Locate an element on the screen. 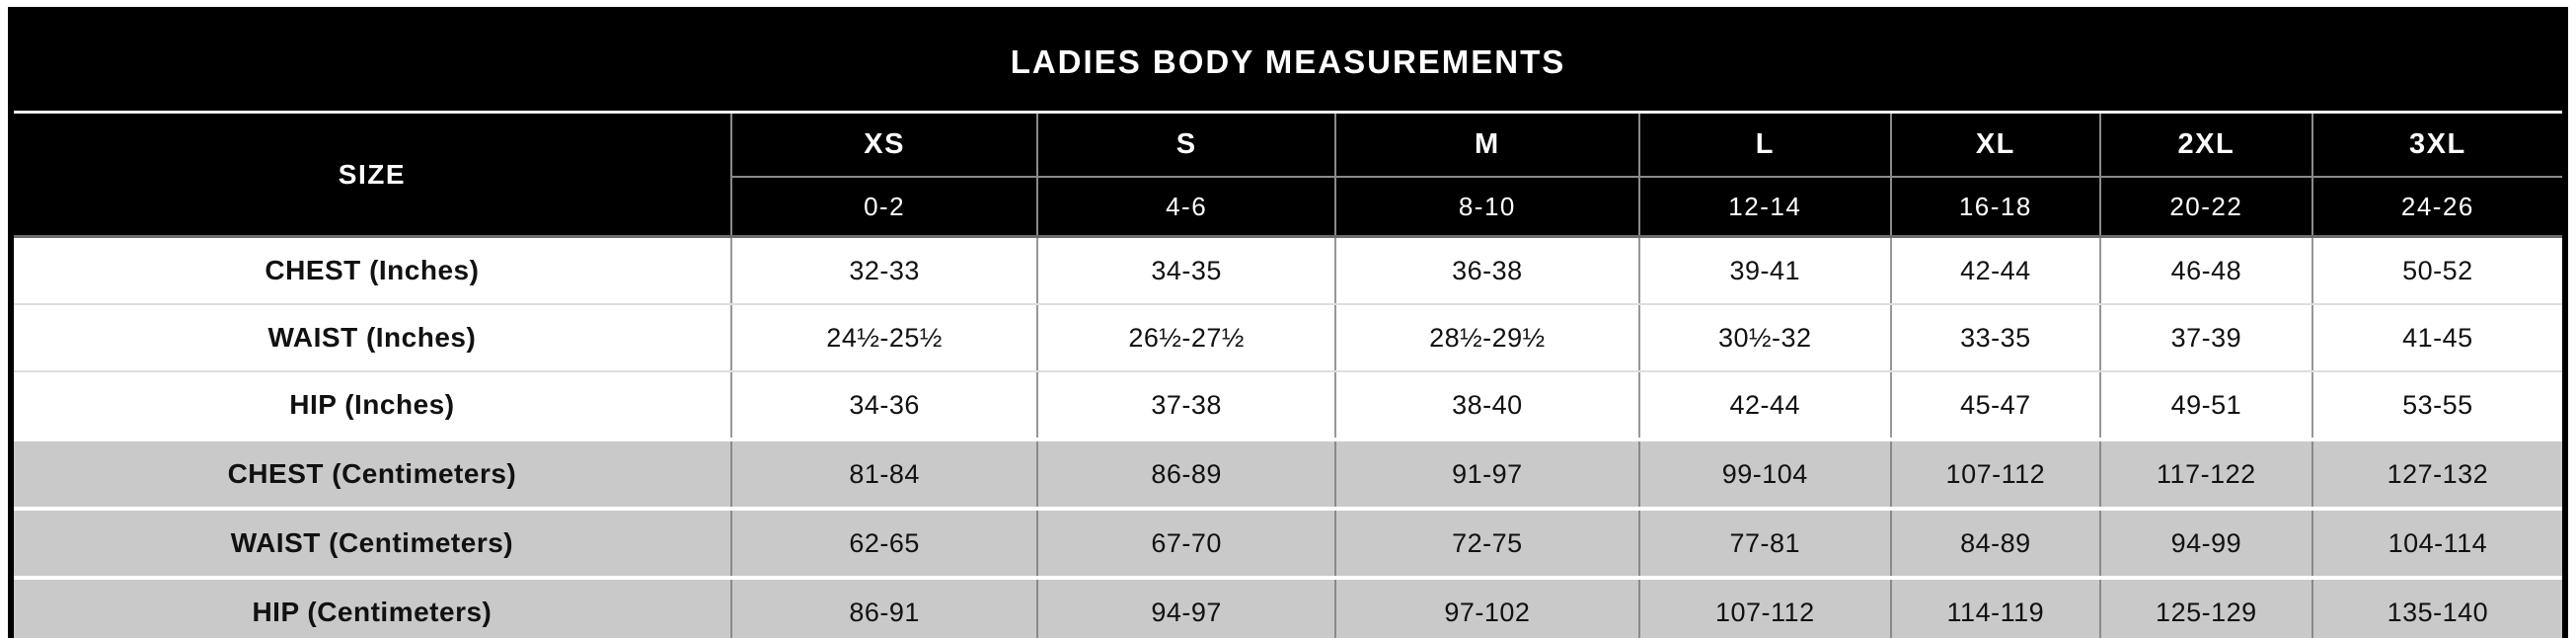 Image resolution: width=2576 pixels, height=638 pixels. size-range-cell: 0-2 is located at coordinates (884, 207).